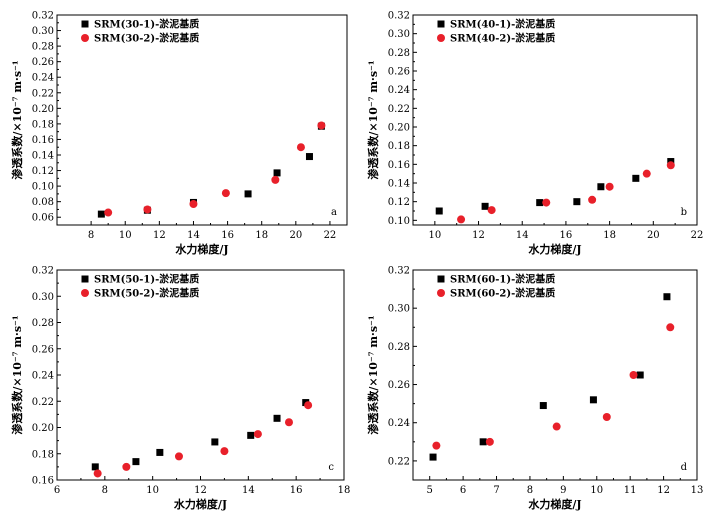  Describe the element at coordinates (609, 235) in the screenshot. I see `panel-b-x-tick-label: 18` at that location.